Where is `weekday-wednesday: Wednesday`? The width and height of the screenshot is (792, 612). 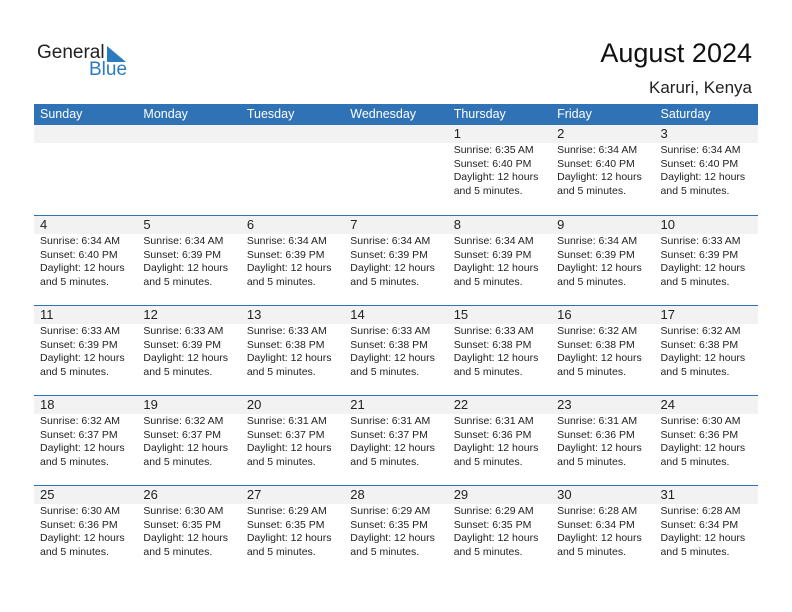 weekday-wednesday: Wednesday is located at coordinates (383, 114).